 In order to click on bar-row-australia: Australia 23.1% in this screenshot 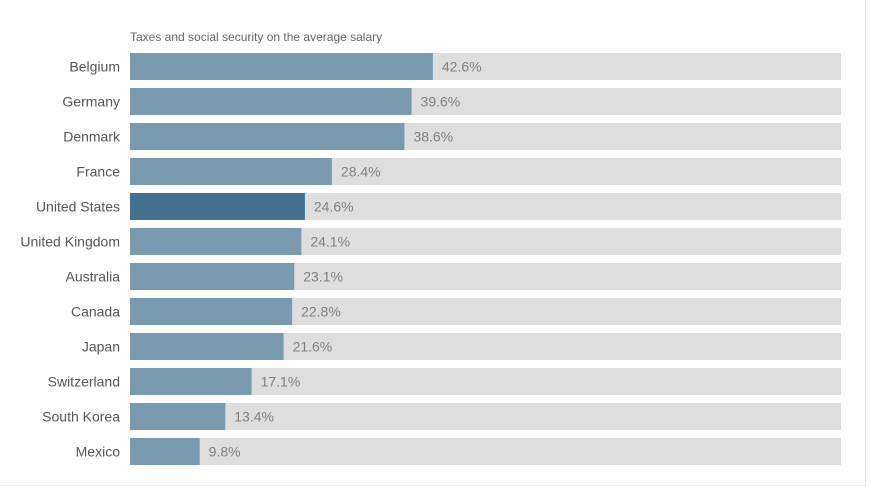, I will do `click(453, 276)`.